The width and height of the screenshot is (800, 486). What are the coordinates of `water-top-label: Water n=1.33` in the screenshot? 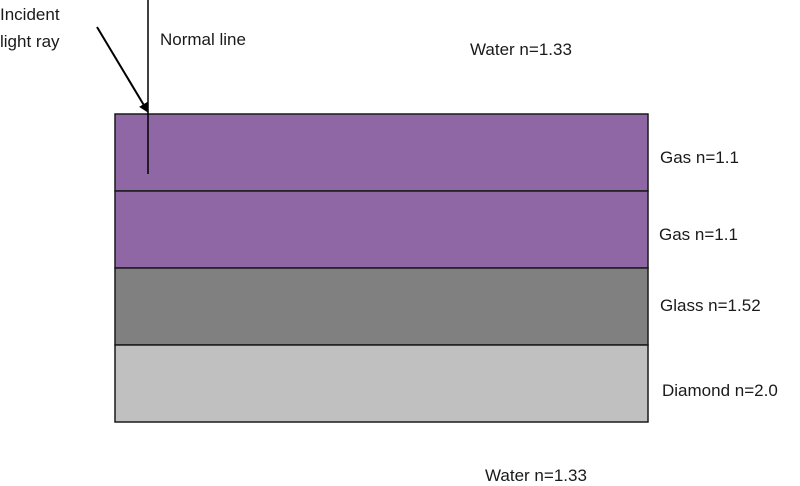 It's located at (521, 49).